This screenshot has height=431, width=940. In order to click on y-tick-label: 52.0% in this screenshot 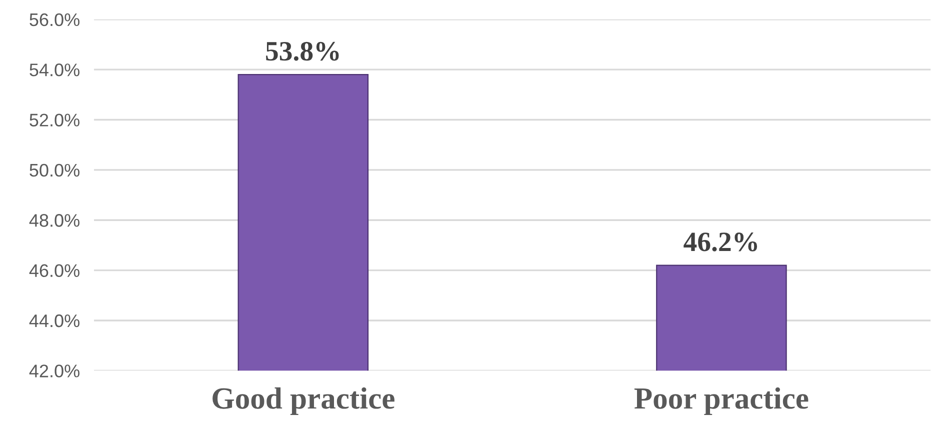, I will do `click(55, 120)`.